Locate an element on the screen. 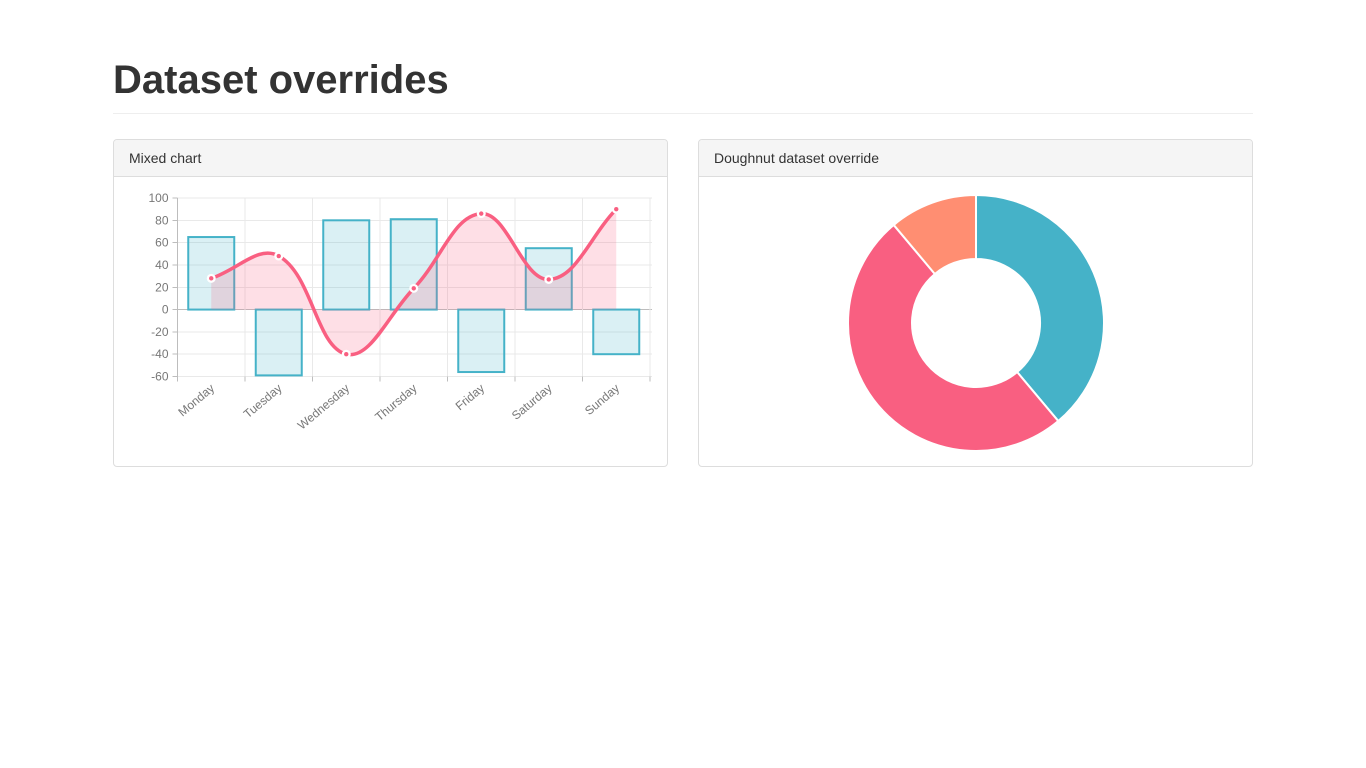  x-tick-label: Saturday is located at coordinates (532, 402).